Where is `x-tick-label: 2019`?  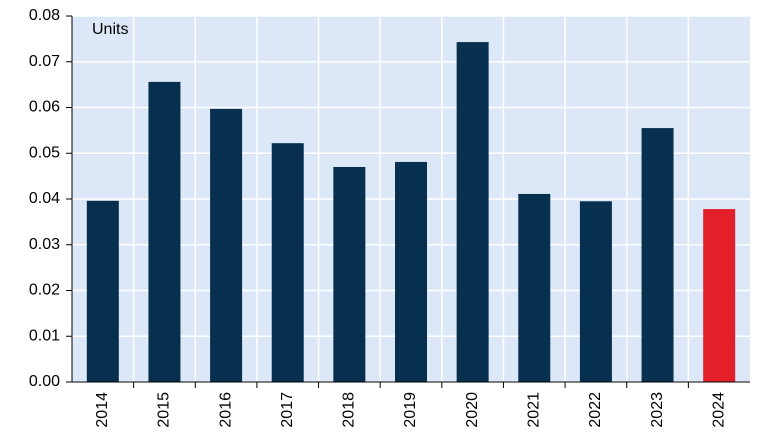 x-tick-label: 2019 is located at coordinates (410, 410).